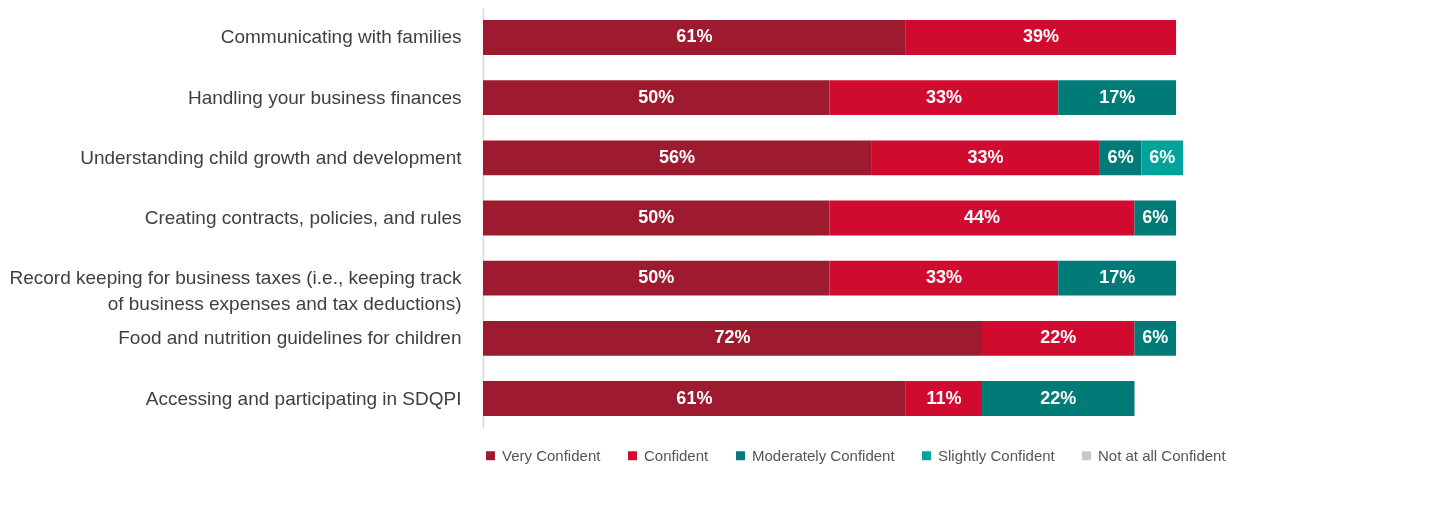 The height and width of the screenshot is (514, 1433). Describe the element at coordinates (303, 217) in the screenshot. I see `y-tick-label: Creating contracts, policies, and rules` at that location.